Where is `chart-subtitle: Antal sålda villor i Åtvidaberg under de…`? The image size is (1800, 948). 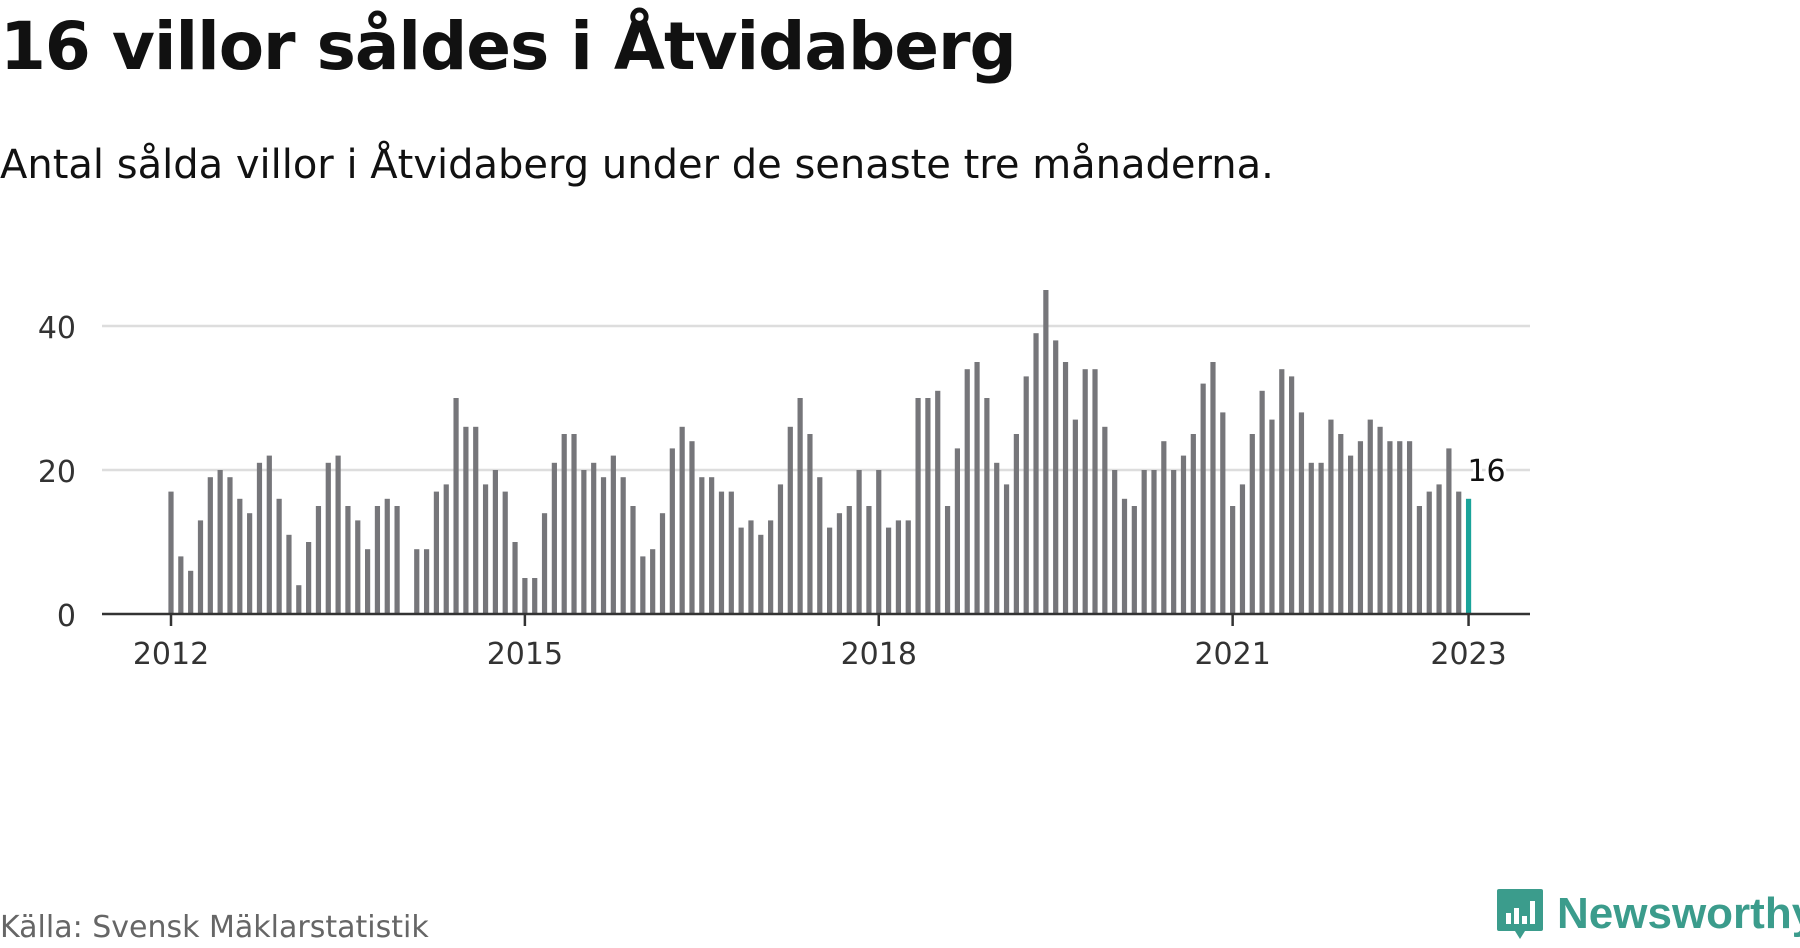 chart-subtitle: Antal sålda villor i Åtvidaberg under de… is located at coordinates (637, 165).